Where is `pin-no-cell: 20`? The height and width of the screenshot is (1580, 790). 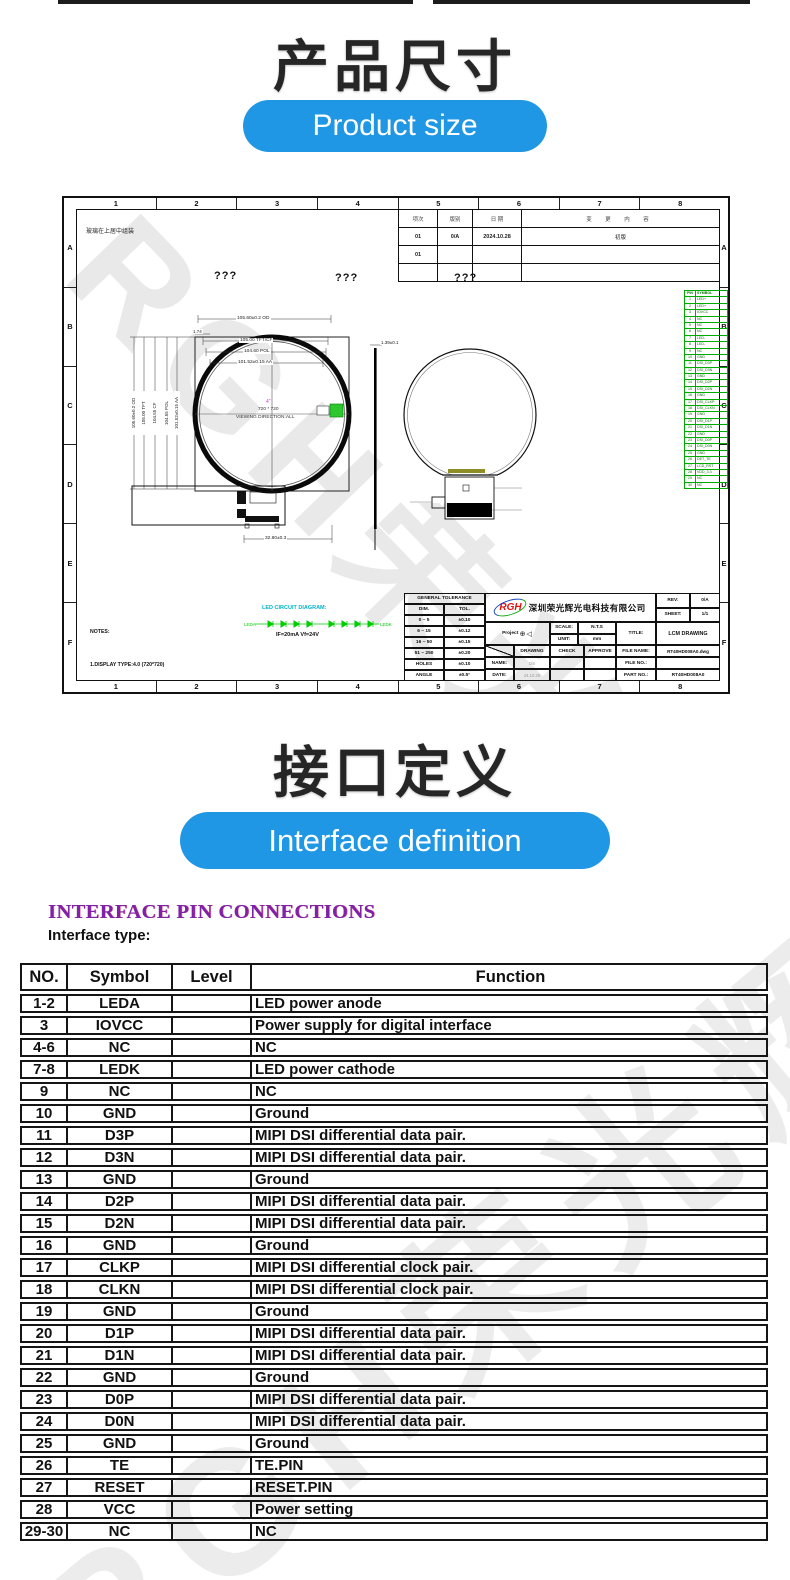 pin-no-cell: 20 is located at coordinates (44, 1333).